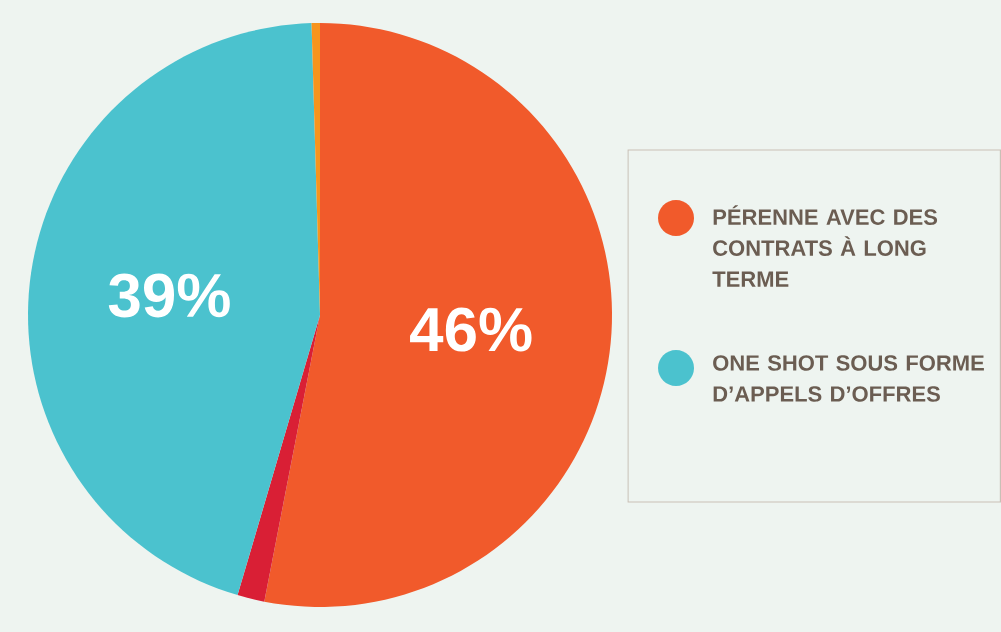 The height and width of the screenshot is (632, 1001). Describe the element at coordinates (169, 295) in the screenshot. I see `data-label: 39%` at that location.